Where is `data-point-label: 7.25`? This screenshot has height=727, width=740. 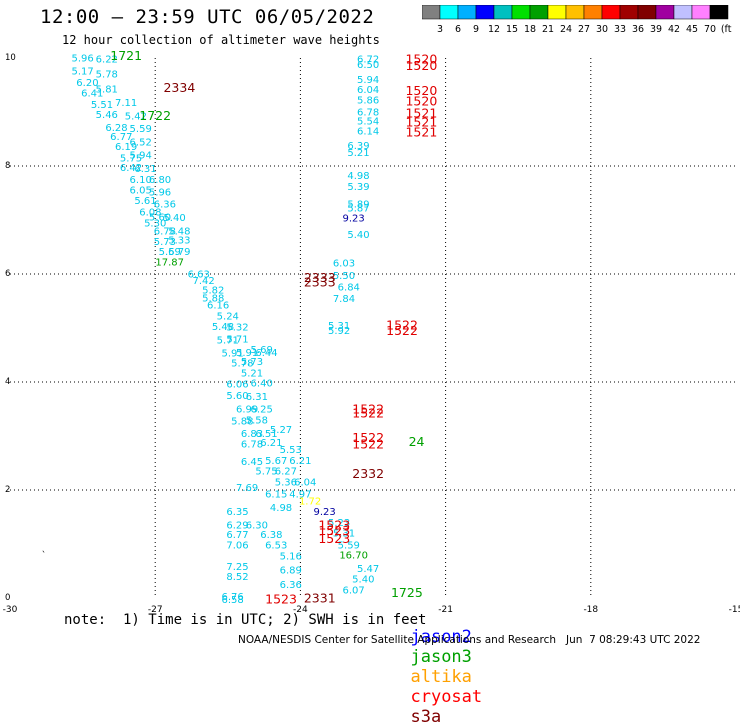
data-point-label: 7.25 is located at coordinates (237, 567).